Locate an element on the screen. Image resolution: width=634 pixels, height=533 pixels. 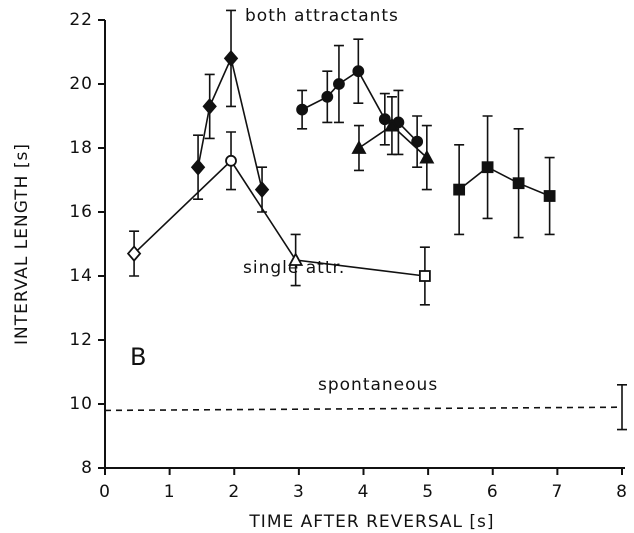
y-axis-label: INTERVAL LENGTH [s] is located at coordinates (22, 244).